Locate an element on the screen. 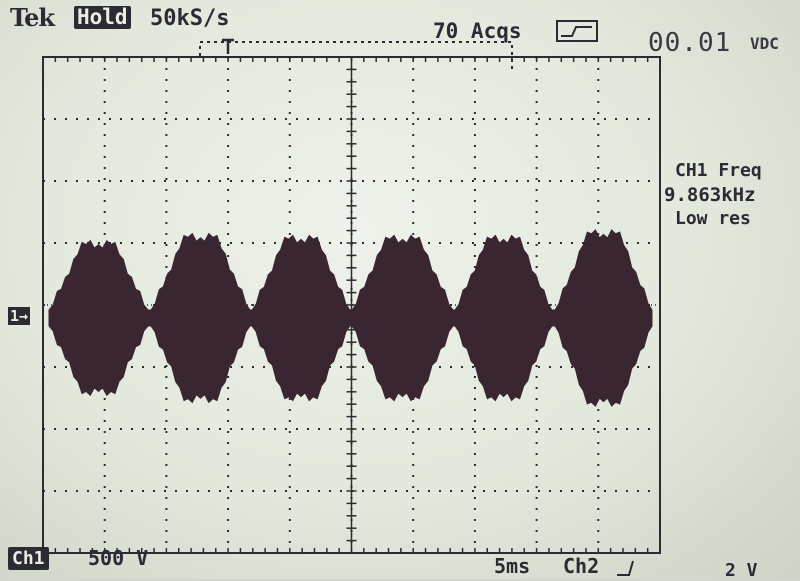 The height and width of the screenshot is (581, 800). channel2-level-label: 2 V is located at coordinates (741, 570).